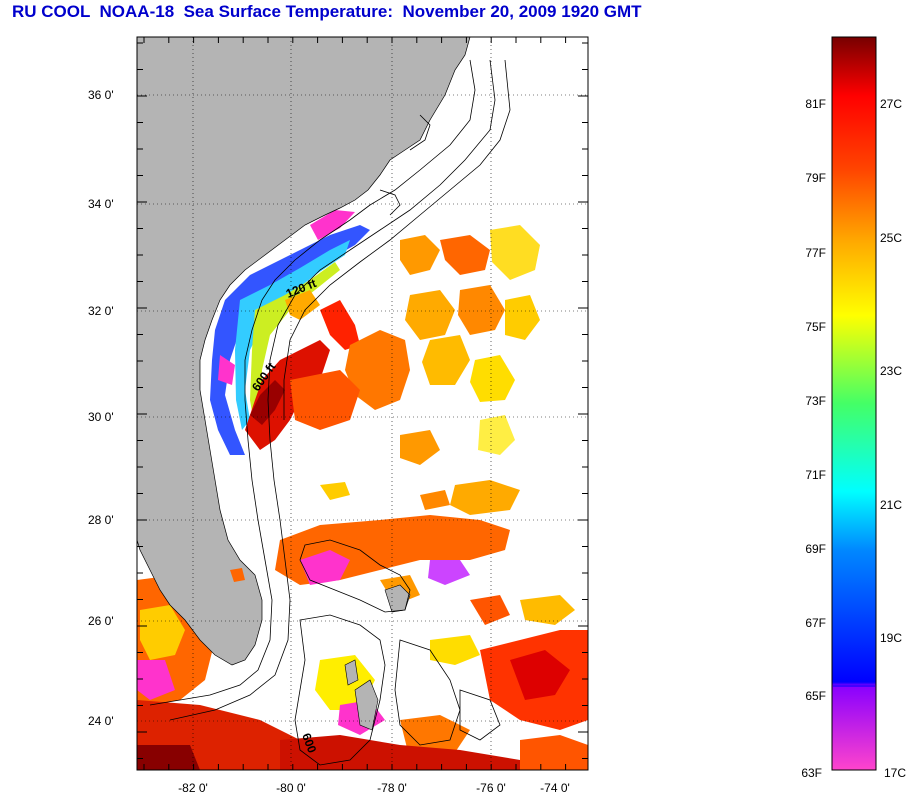 The width and height of the screenshot is (913, 801). What do you see at coordinates (815, 401) in the screenshot?
I see `colorbar-label-73f: 73F` at bounding box center [815, 401].